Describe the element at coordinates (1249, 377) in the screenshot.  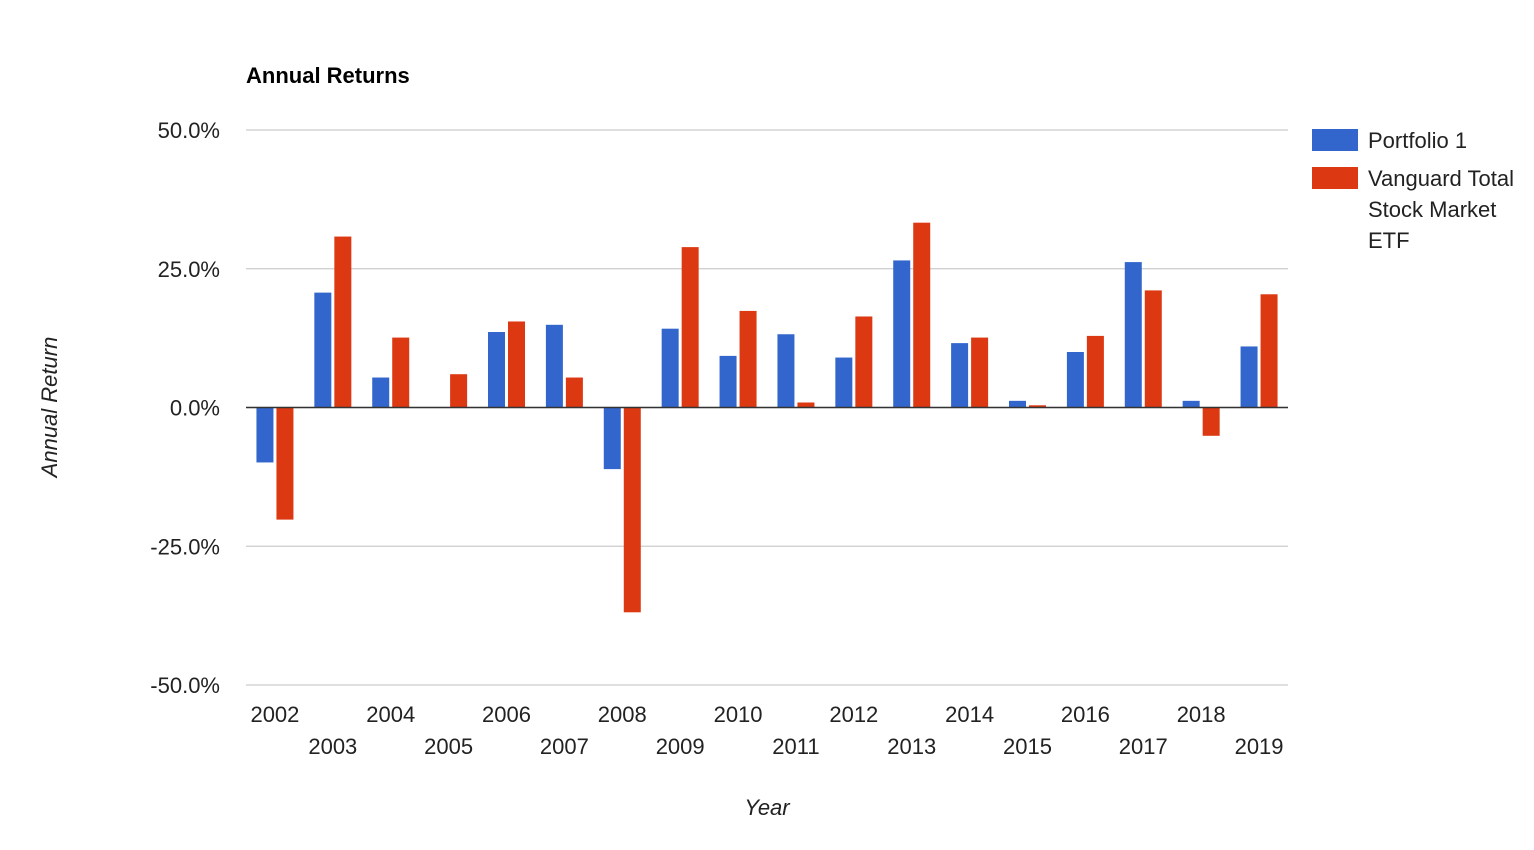
I see `bar-portfolio-1-2019` at that location.